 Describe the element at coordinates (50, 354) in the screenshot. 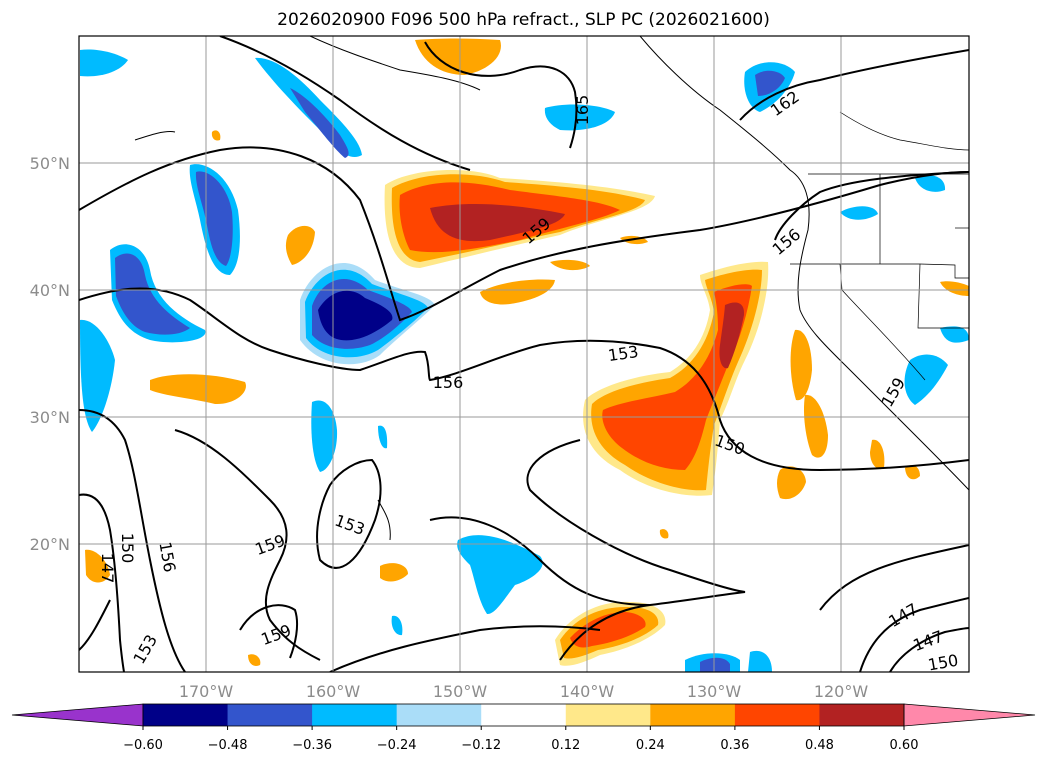

I see `latitude-labels: 50°N 40°N 30°N 20°N` at that location.